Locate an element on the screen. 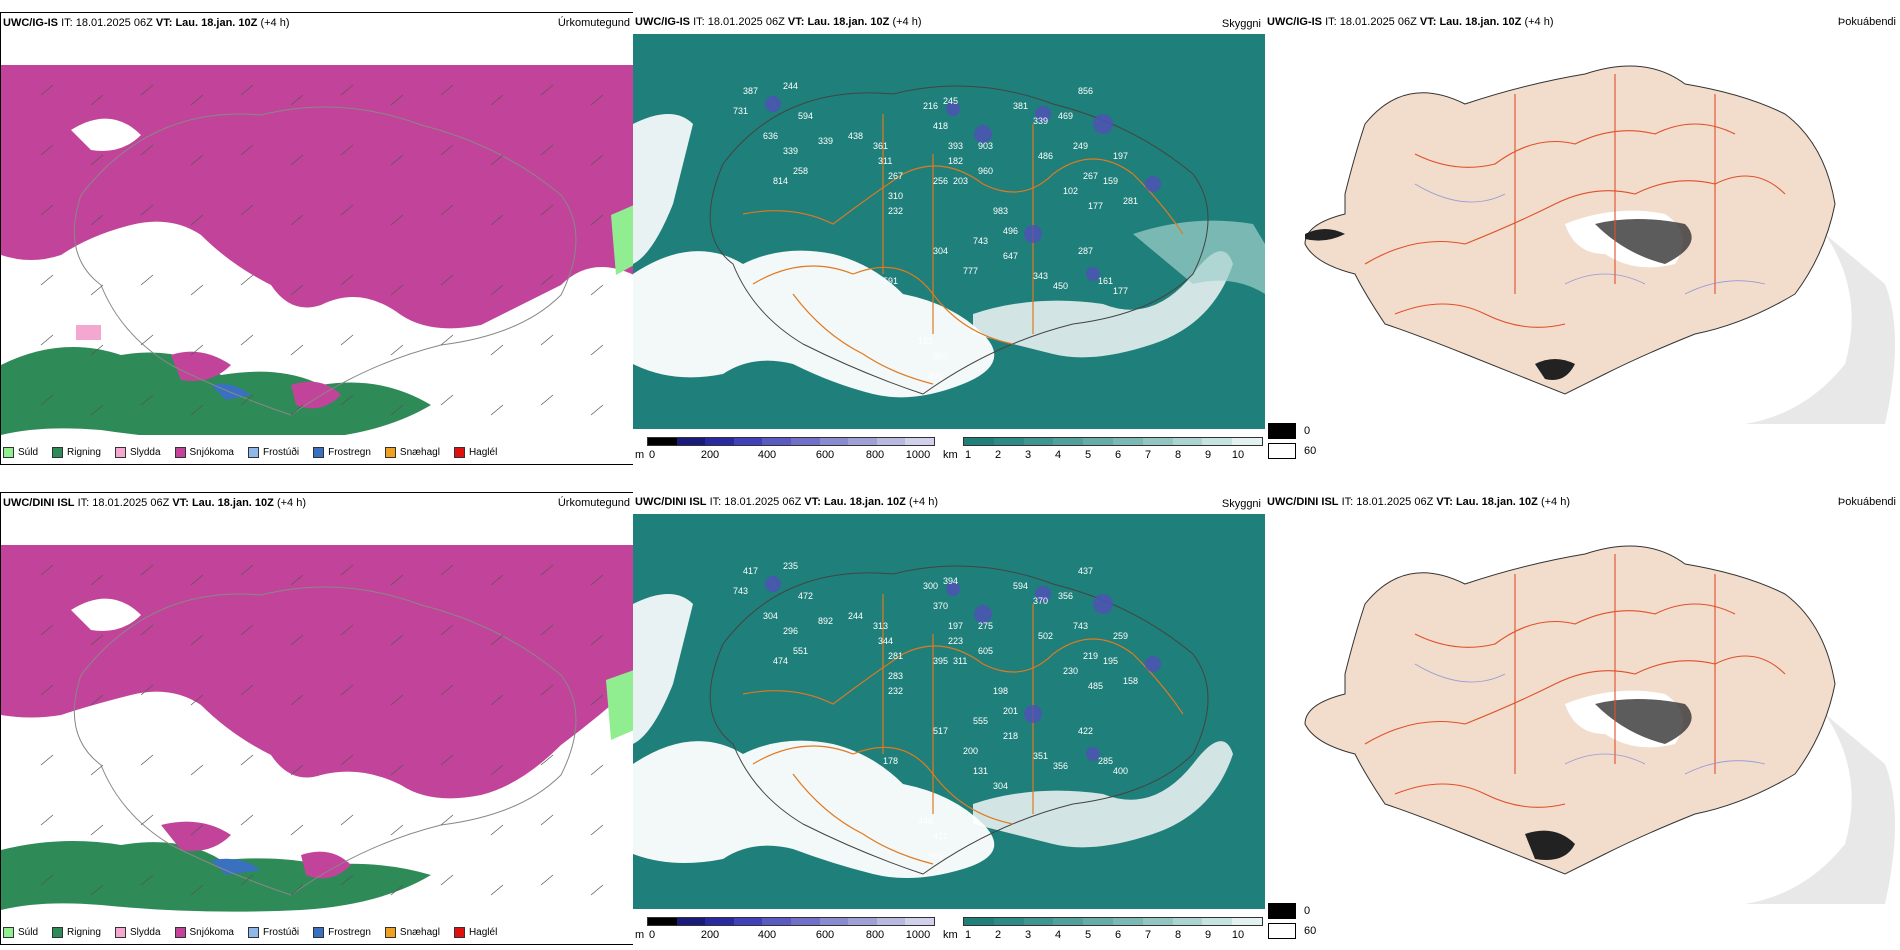  peak-elevation-label: 370 is located at coordinates (940, 606).